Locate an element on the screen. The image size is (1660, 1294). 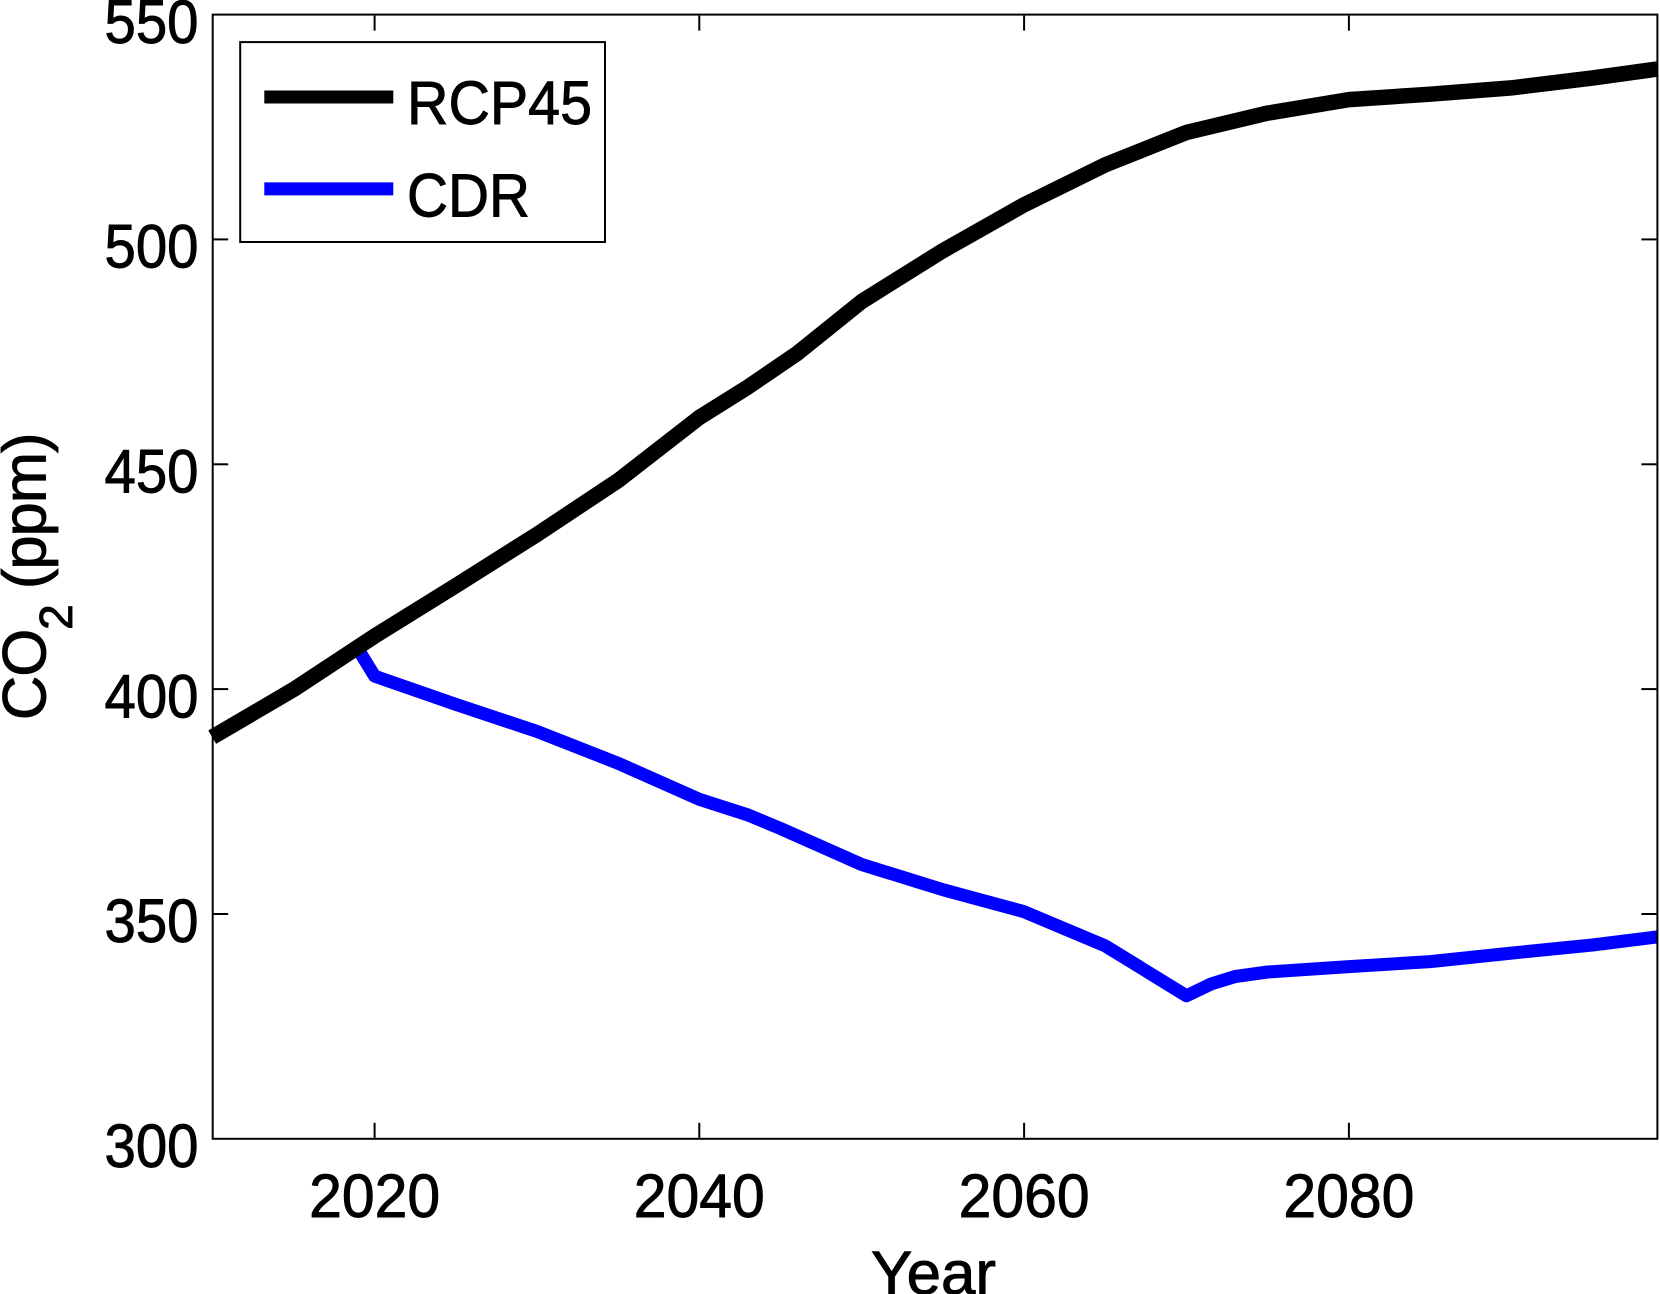
svg-text: 2020 is located at coordinates (374, 1196).